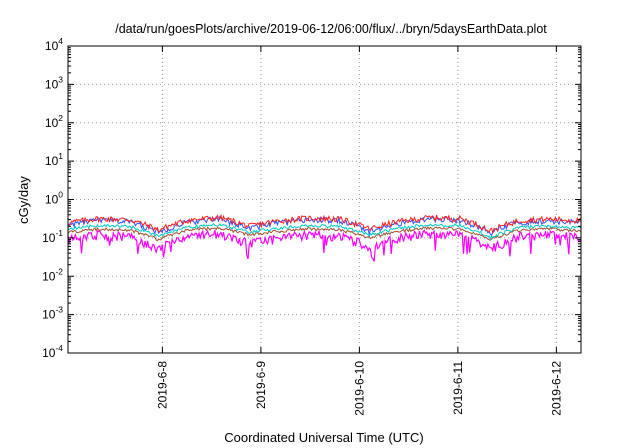  Describe the element at coordinates (52, 274) in the screenshot. I see `y-tick-label: 10⁻²` at that location.